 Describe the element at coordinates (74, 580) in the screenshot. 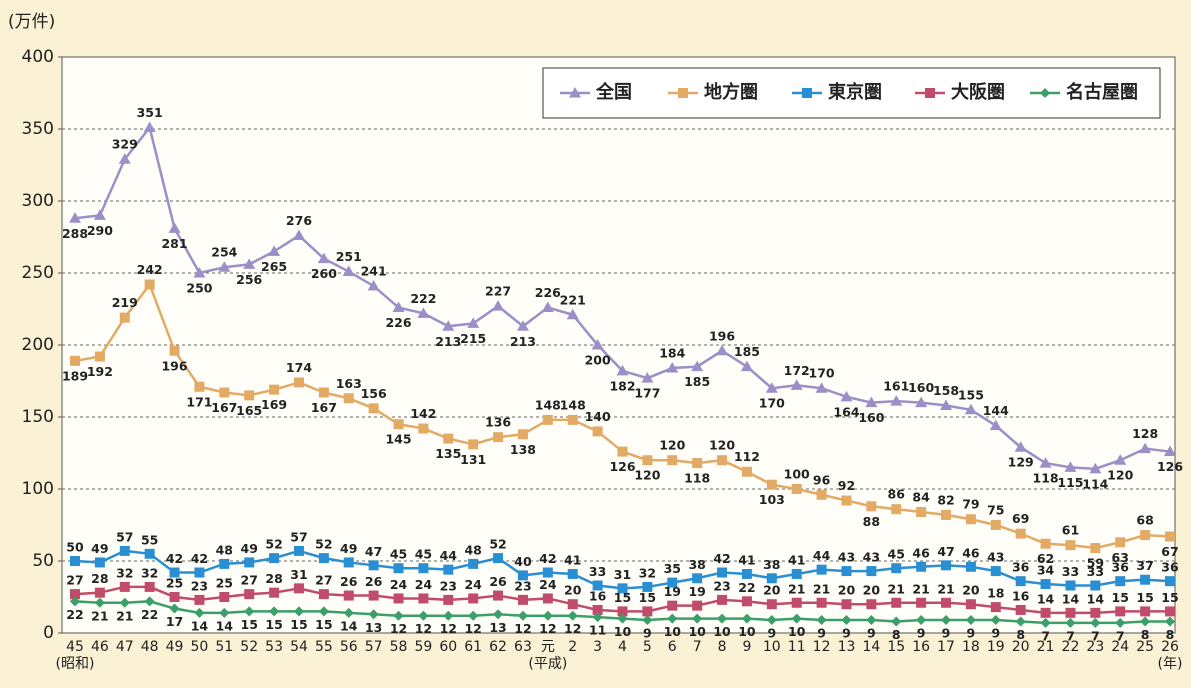

I see `data-label: 27` at that location.